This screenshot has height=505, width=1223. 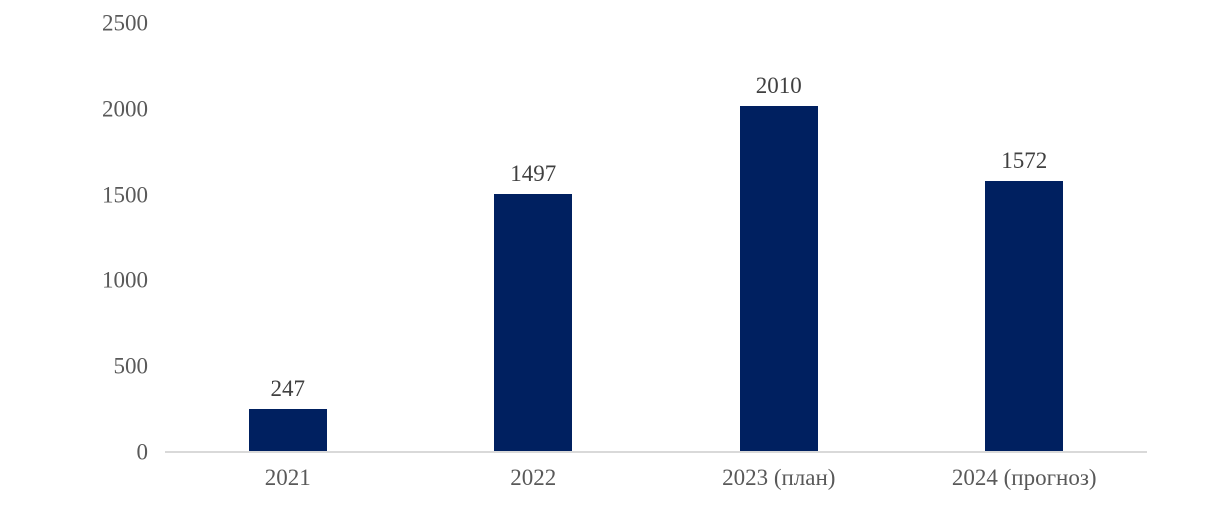 What do you see at coordinates (131, 366) in the screenshot?
I see `y-tick-label: 500` at bounding box center [131, 366].